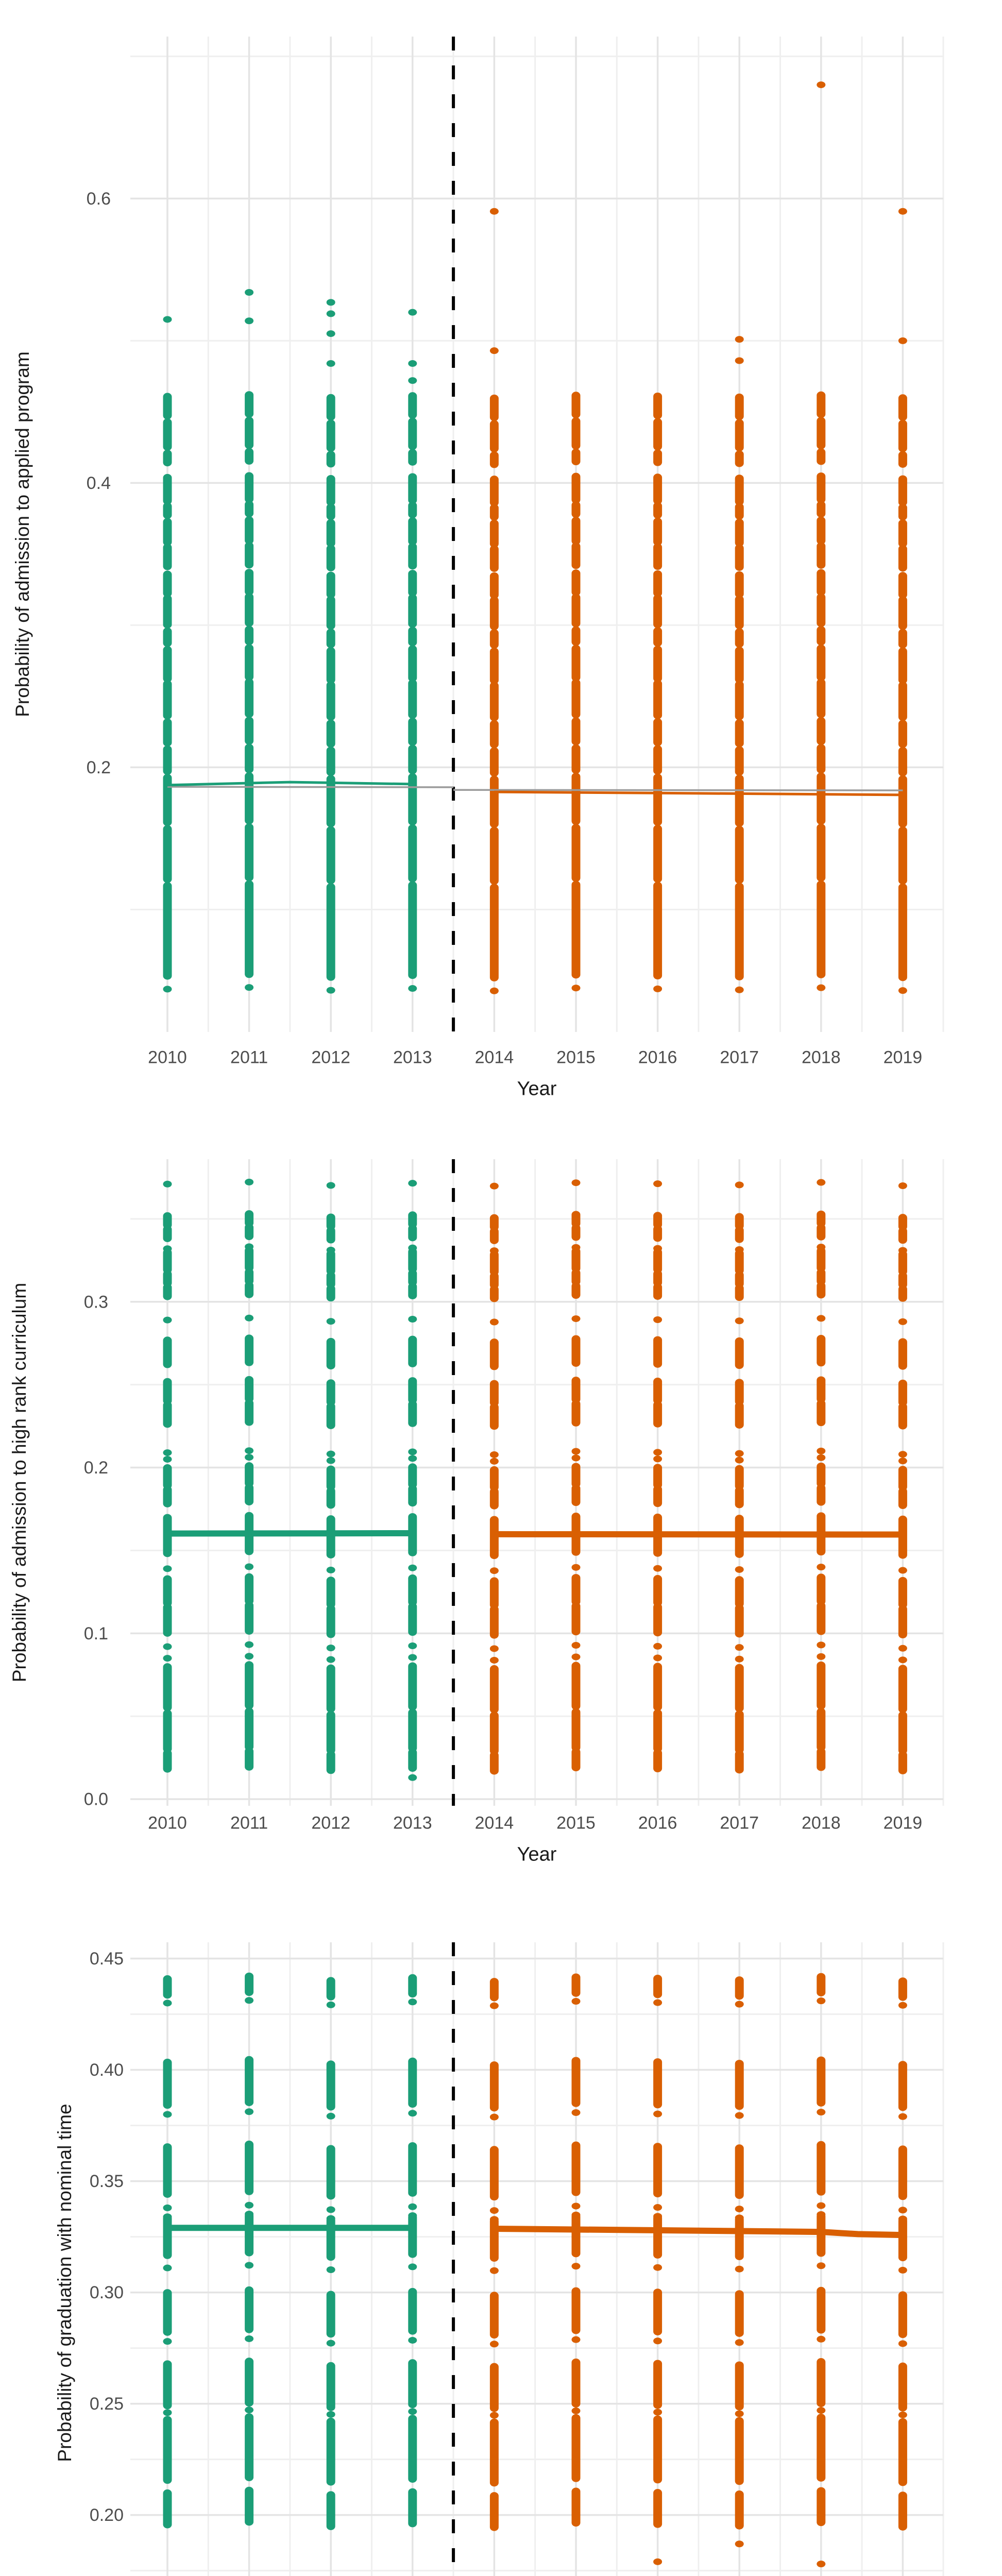 Image resolution: width=1002 pixels, height=2576 pixels. I want to click on y-tick-label: 0.0, so click(96, 1799).